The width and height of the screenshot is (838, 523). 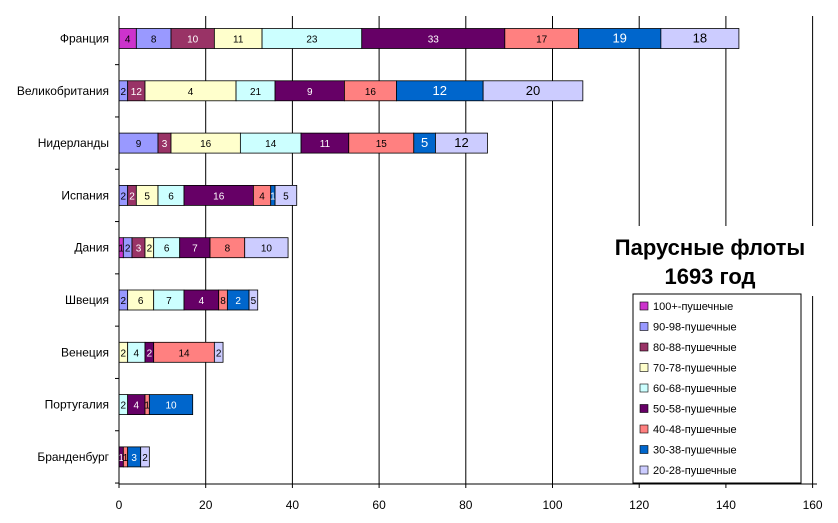 What do you see at coordinates (73, 143) in the screenshot?
I see `category-label: Нидерланды` at bounding box center [73, 143].